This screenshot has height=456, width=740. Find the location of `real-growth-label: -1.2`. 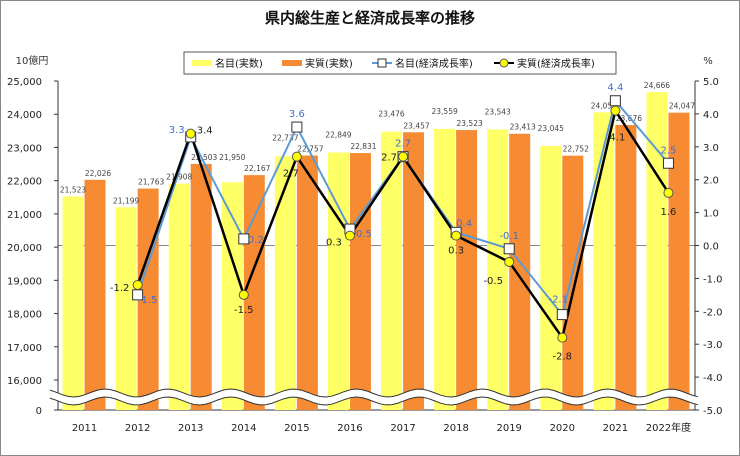

real-growth-label: -1.2 is located at coordinates (120, 288).